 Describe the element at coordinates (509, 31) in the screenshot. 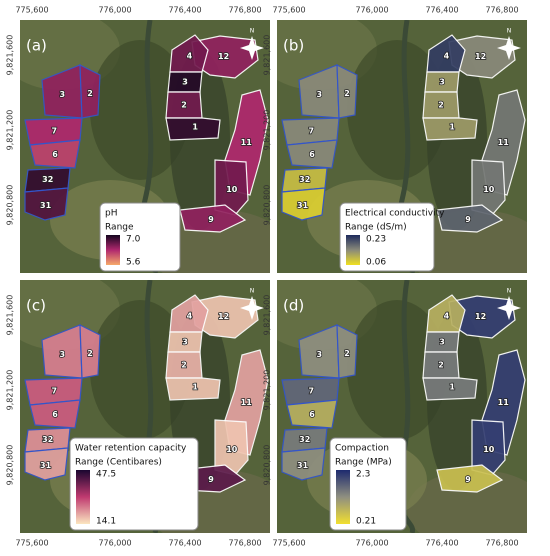

I see `north-label: N` at that location.